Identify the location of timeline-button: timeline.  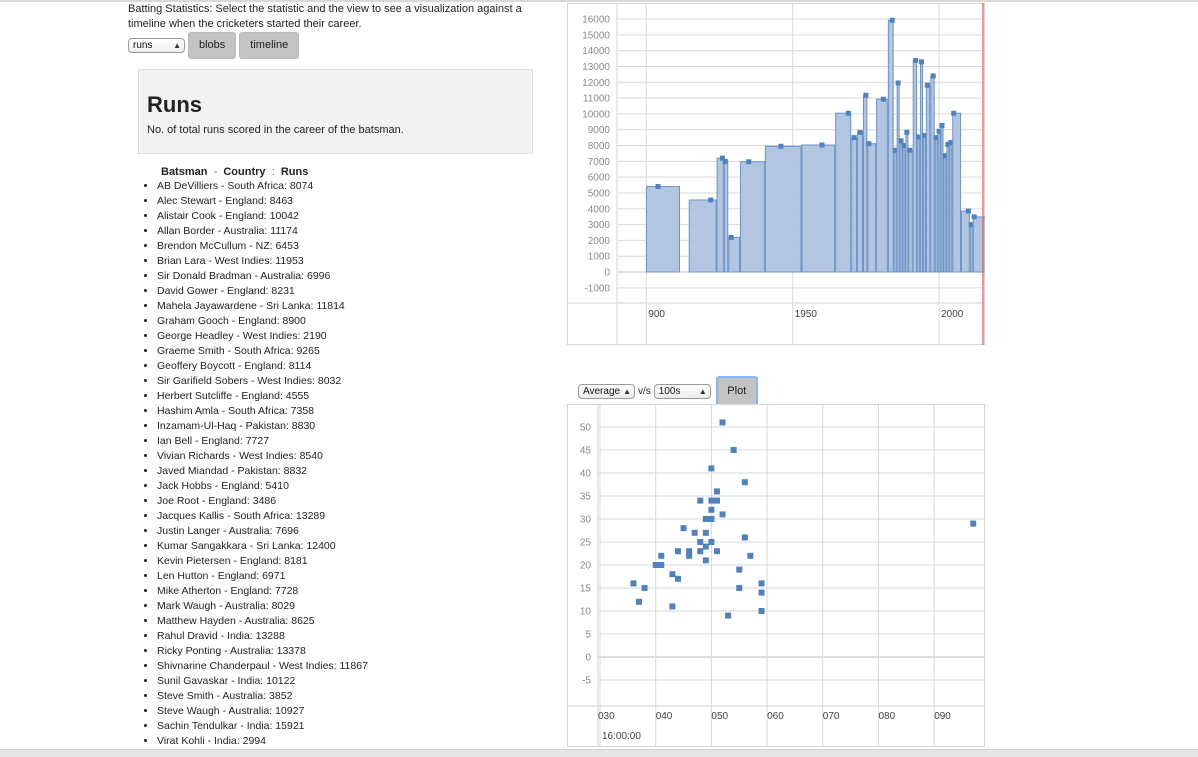
(269, 45).